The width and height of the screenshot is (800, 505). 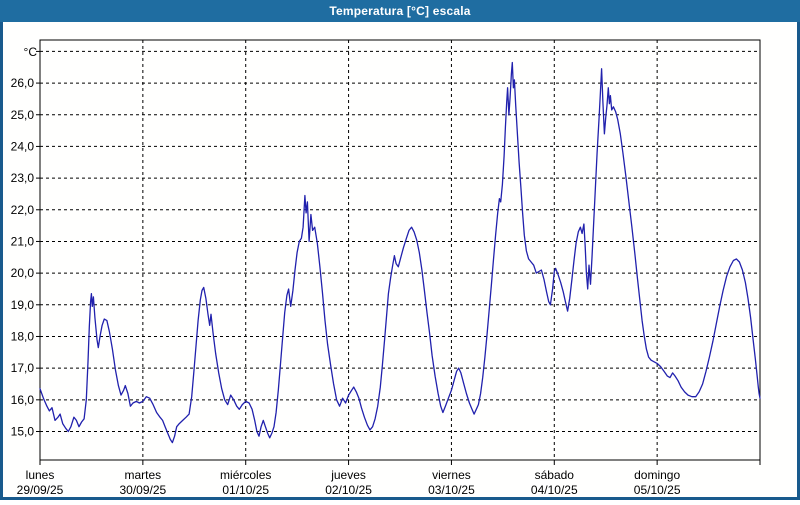 What do you see at coordinates (40, 490) in the screenshot?
I see `x-date-label: 29/09/25` at bounding box center [40, 490].